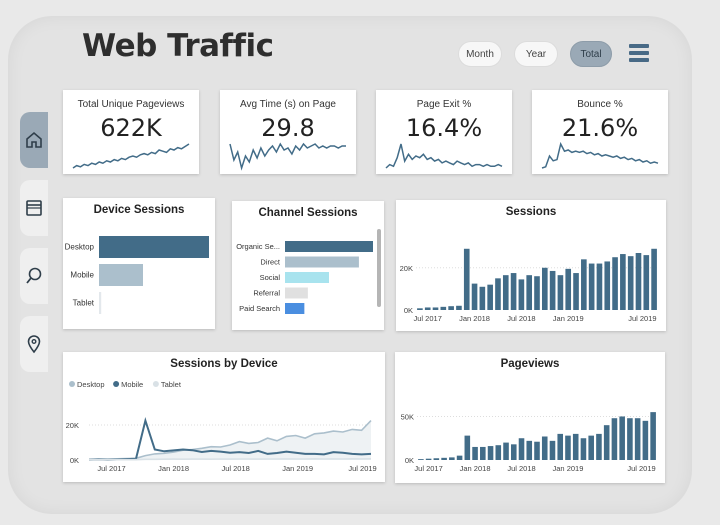 The width and height of the screenshot is (720, 525). What do you see at coordinates (600, 132) in the screenshot?
I see `kpi-card-bounce: Bounce % 21.6%` at bounding box center [600, 132].